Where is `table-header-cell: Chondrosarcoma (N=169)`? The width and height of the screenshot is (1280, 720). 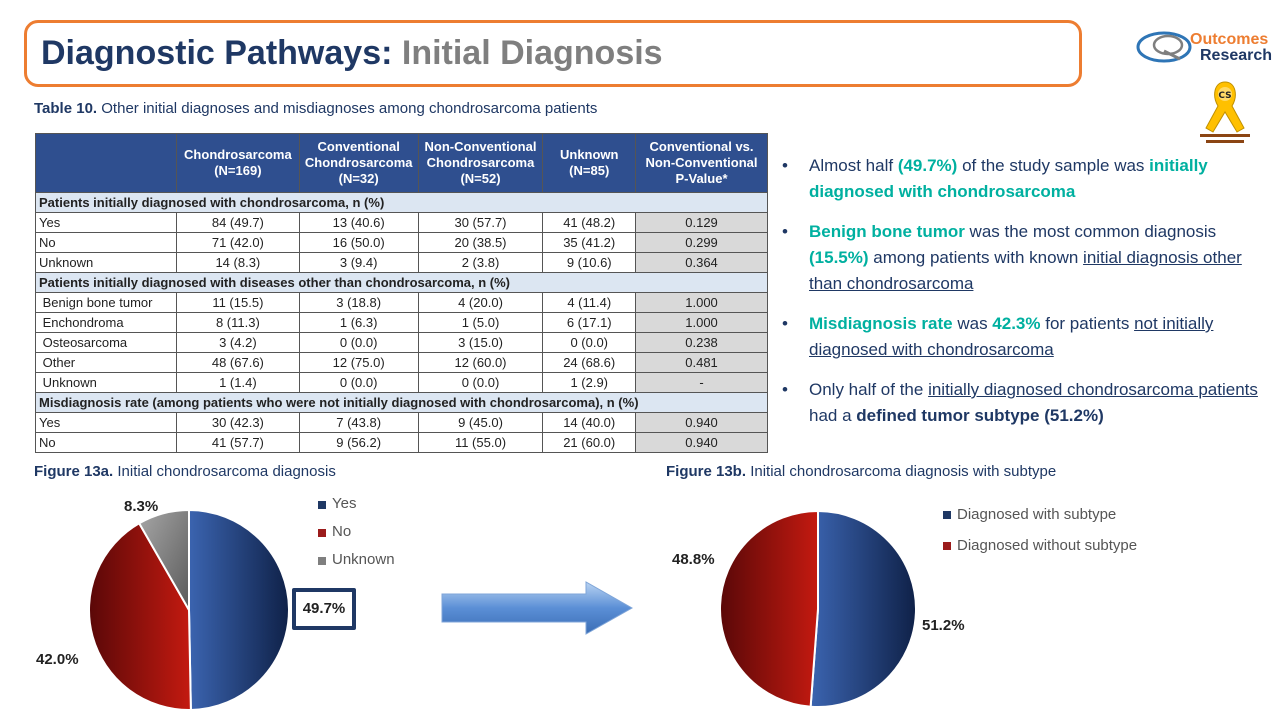 table-header-cell: Chondrosarcoma (N=169) is located at coordinates (237, 163).